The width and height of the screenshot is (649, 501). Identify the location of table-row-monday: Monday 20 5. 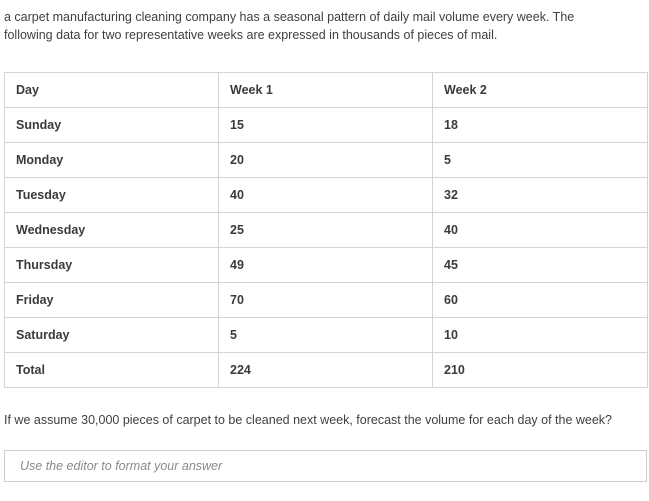
(326, 160).